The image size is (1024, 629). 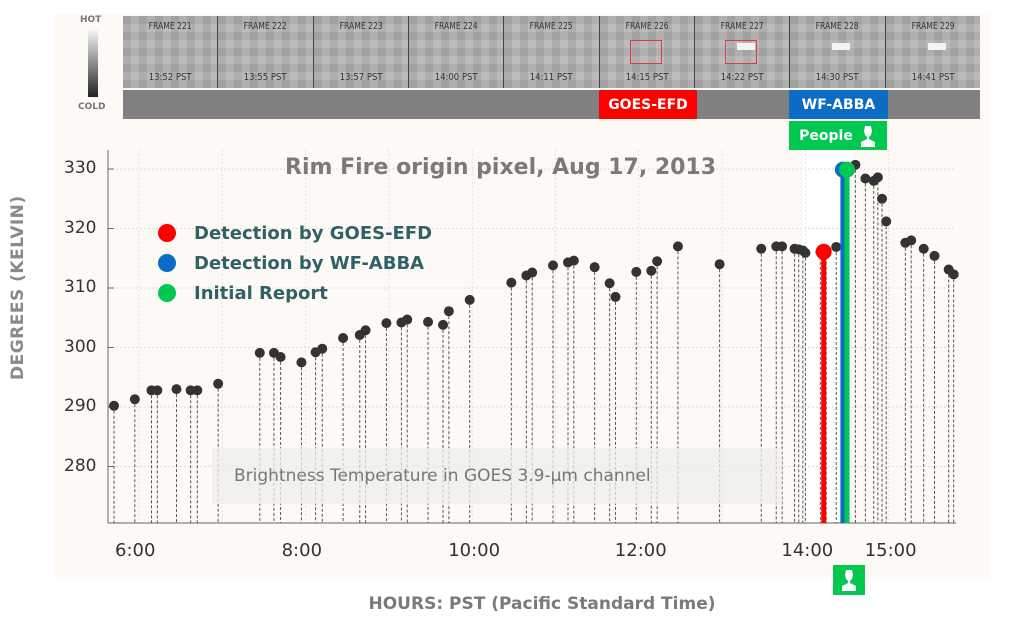 What do you see at coordinates (932, 52) in the screenshot?
I see `frame-thumbnail: FRAME 229 14:41 PST` at bounding box center [932, 52].